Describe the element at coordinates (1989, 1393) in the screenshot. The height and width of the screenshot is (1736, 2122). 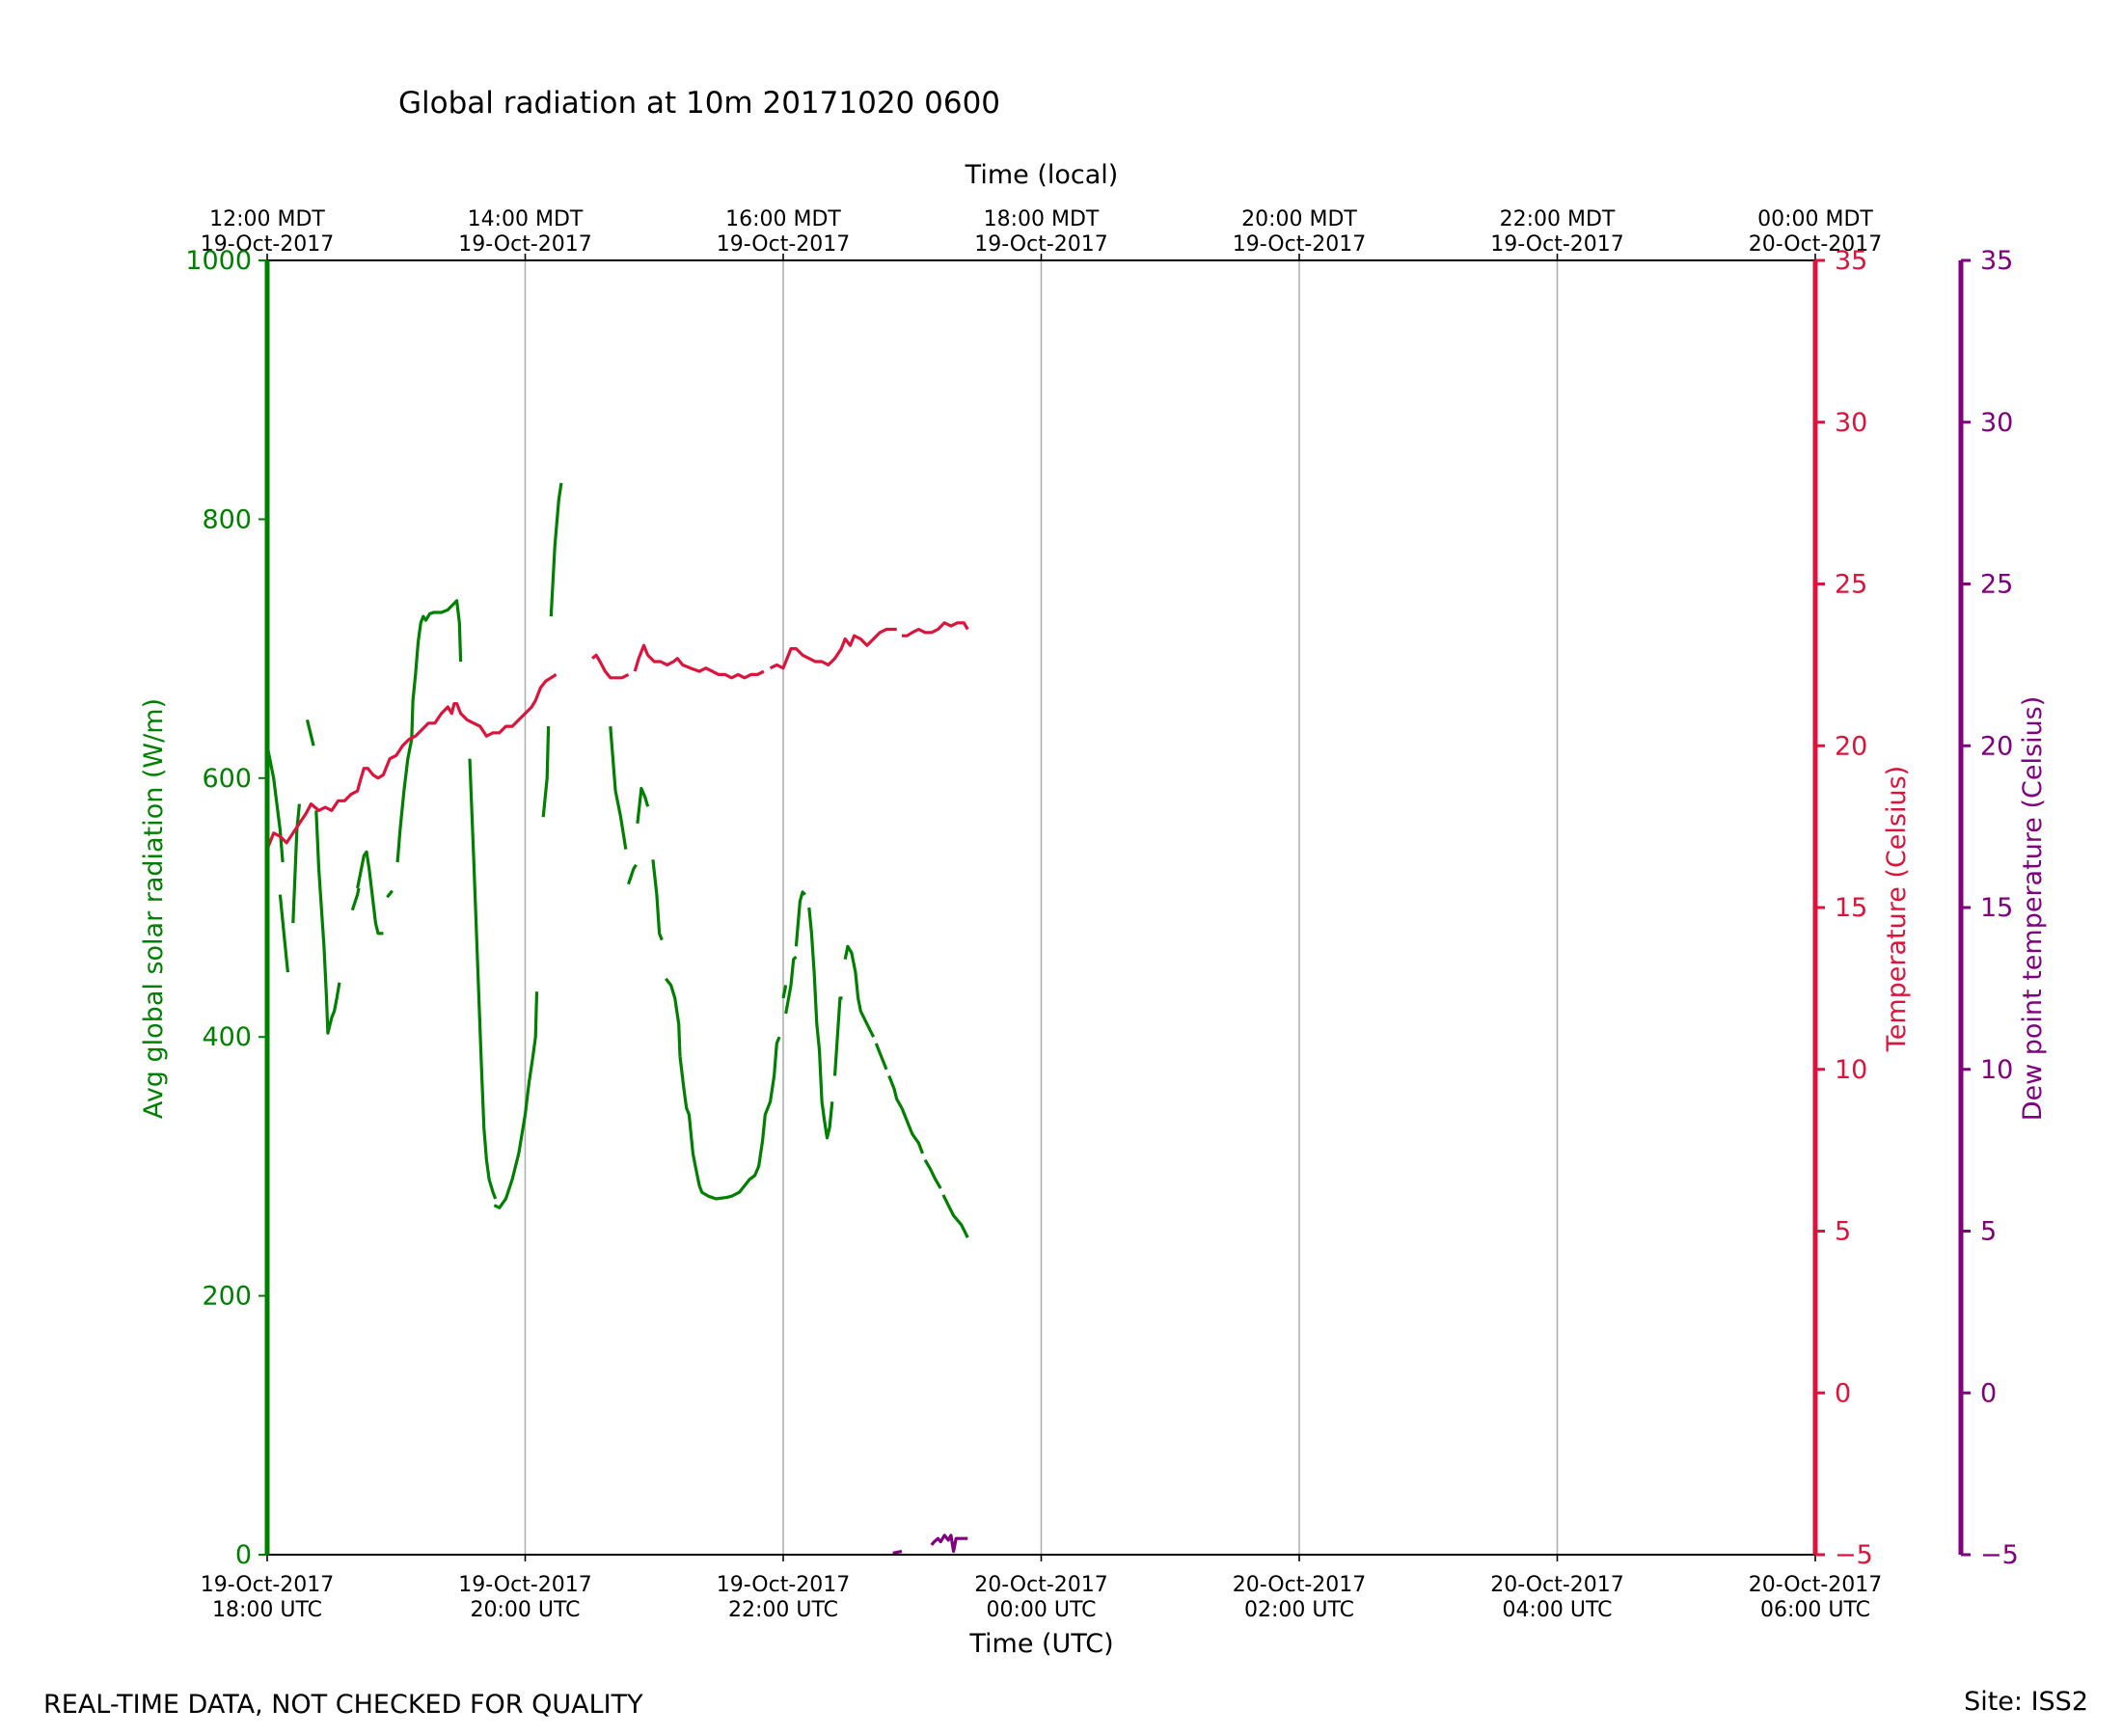
I see `dewpoint-tick-label: 0` at that location.